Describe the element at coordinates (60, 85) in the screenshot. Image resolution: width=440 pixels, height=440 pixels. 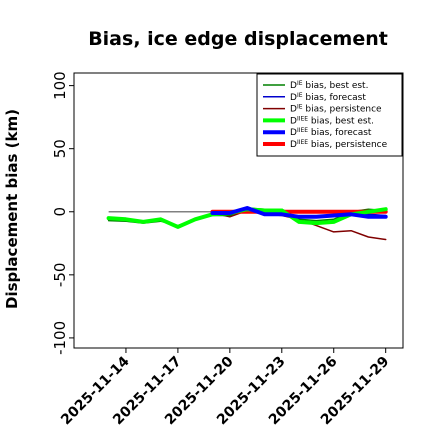
I see `y-tick-label: 100` at that location.